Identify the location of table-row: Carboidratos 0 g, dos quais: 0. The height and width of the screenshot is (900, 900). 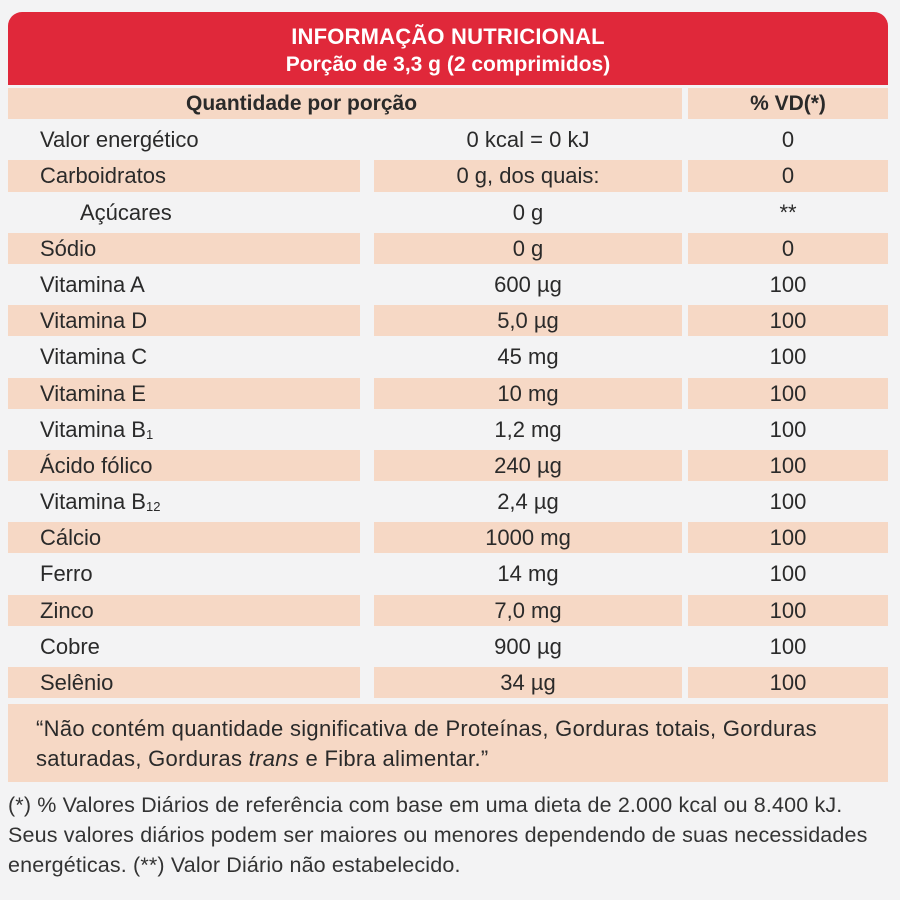
(448, 175).